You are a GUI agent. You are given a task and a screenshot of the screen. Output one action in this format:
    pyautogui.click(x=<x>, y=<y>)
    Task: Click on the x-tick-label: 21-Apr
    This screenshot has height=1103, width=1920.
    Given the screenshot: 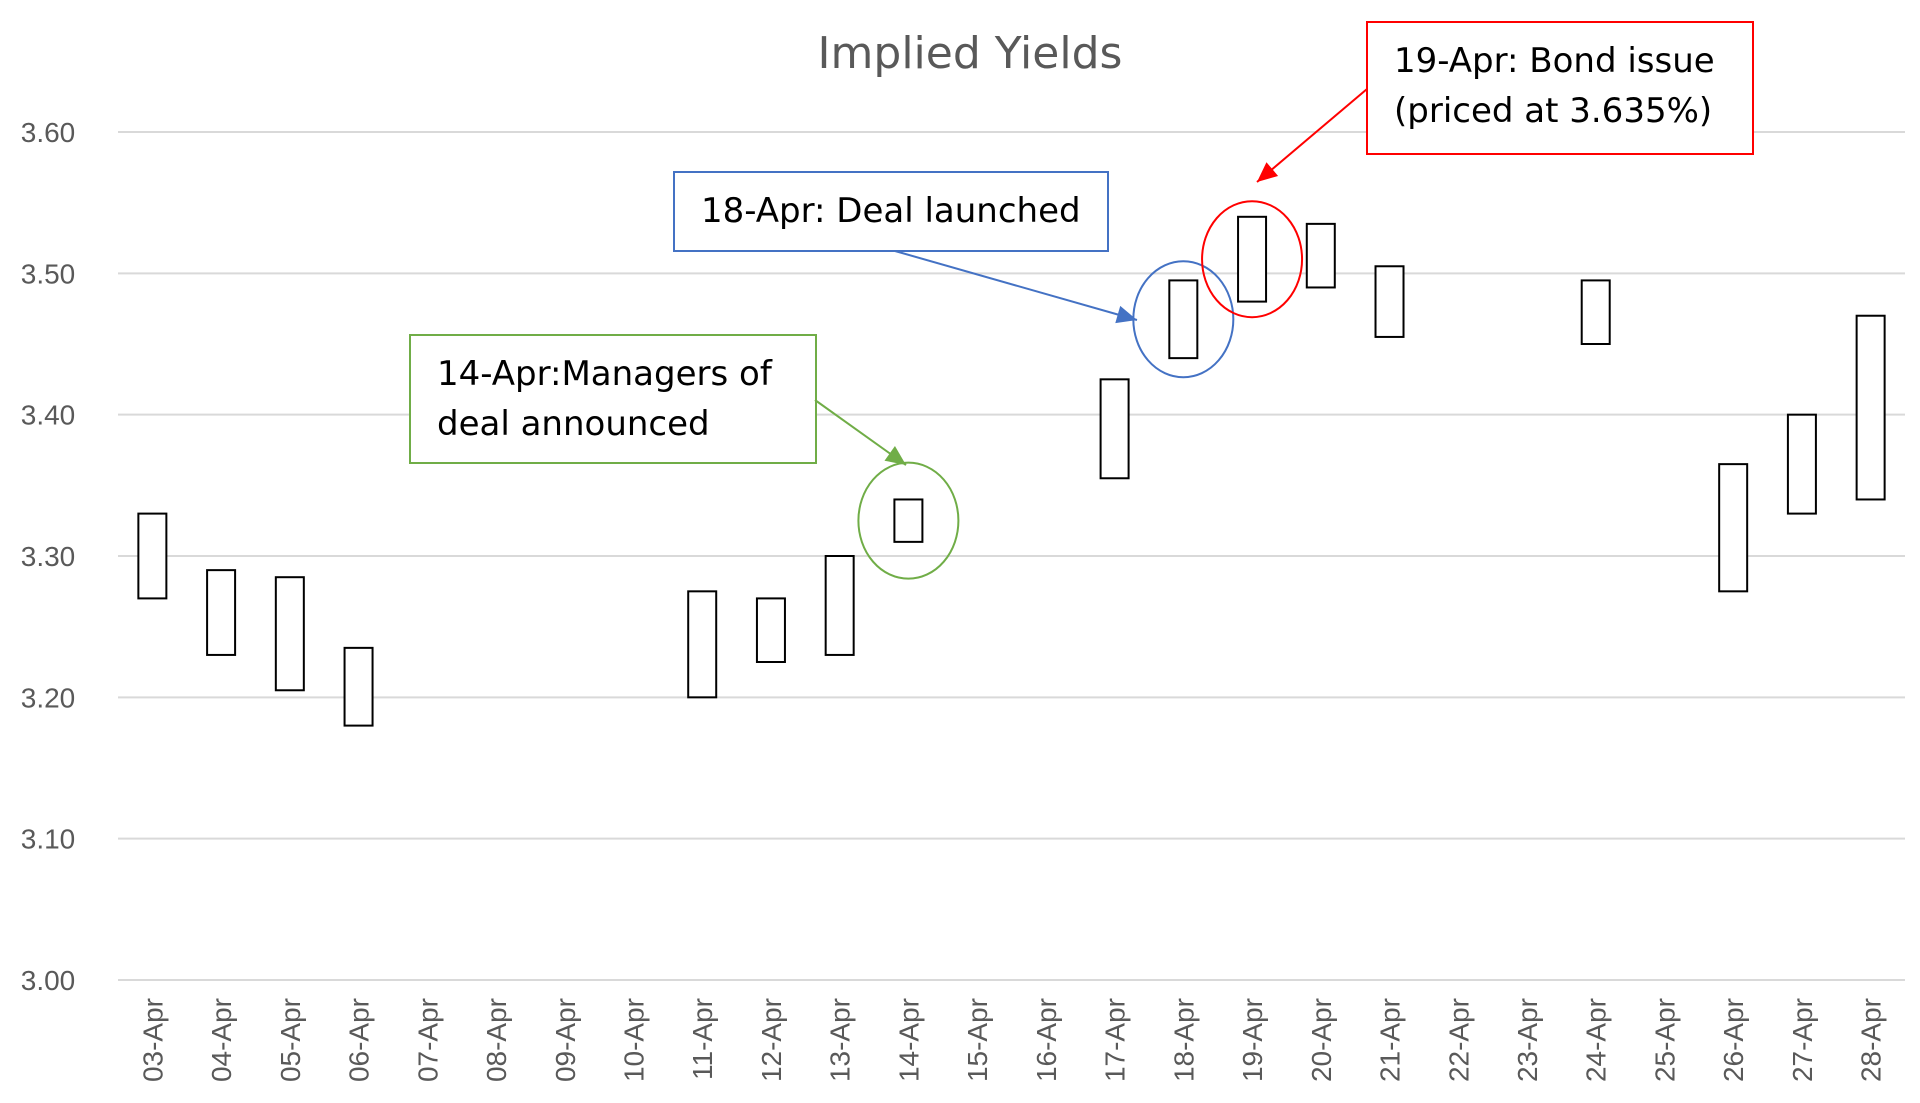 What is the action you would take?
    pyautogui.click(x=1390, y=1040)
    